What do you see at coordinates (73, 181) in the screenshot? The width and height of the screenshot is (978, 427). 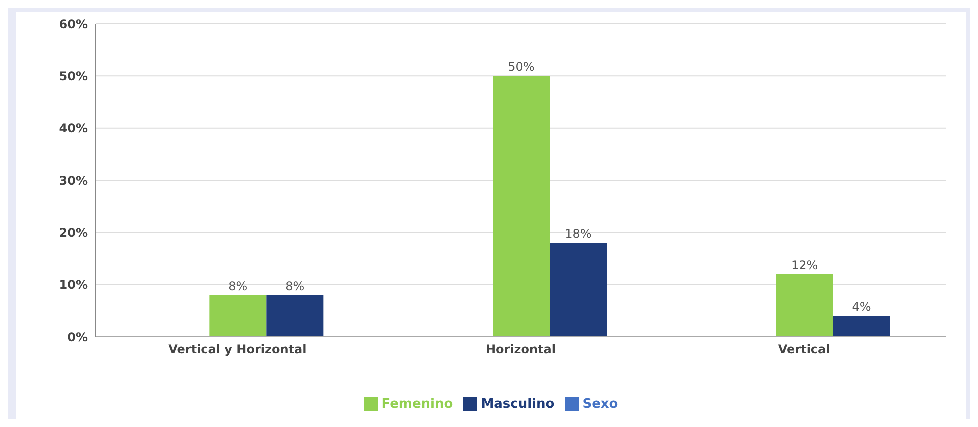 I see `y-tick-label: 30%` at bounding box center [73, 181].